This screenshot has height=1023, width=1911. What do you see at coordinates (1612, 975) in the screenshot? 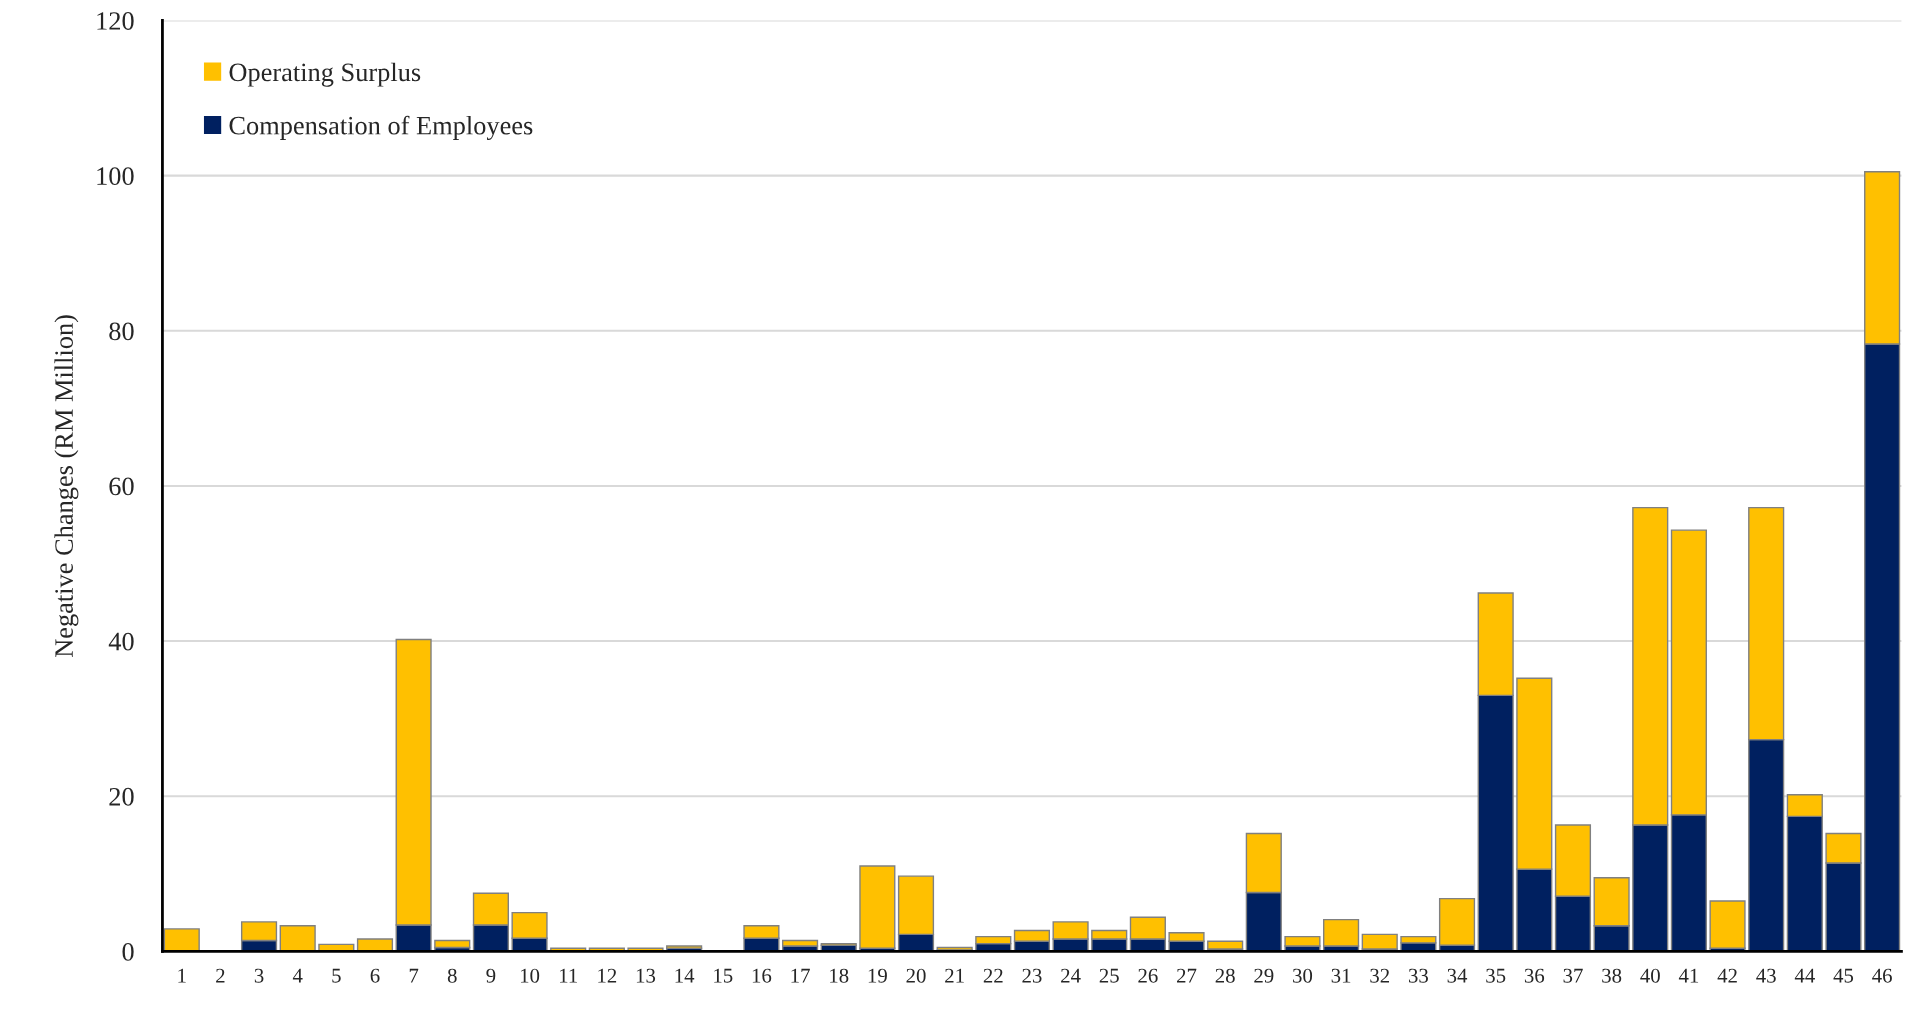
I see `x-tick-label: 38` at bounding box center [1612, 975].